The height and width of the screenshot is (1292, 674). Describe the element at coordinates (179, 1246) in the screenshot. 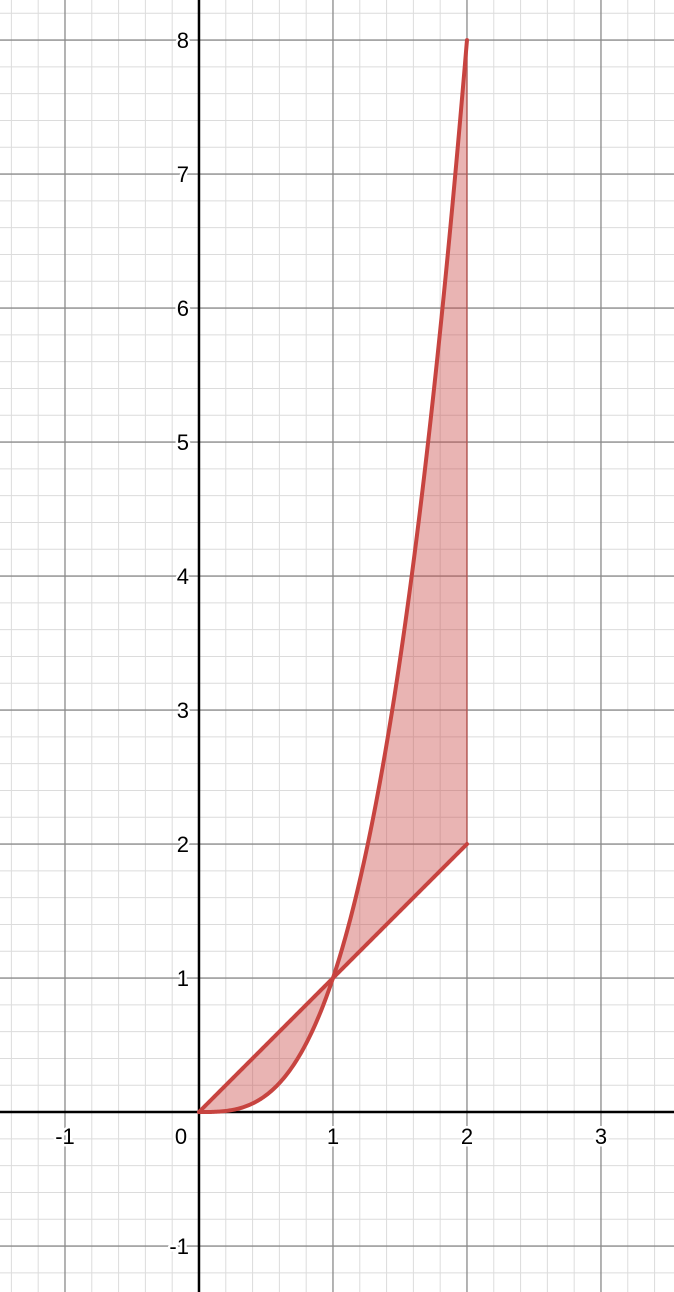

I see `y-tick-label: -1` at that location.